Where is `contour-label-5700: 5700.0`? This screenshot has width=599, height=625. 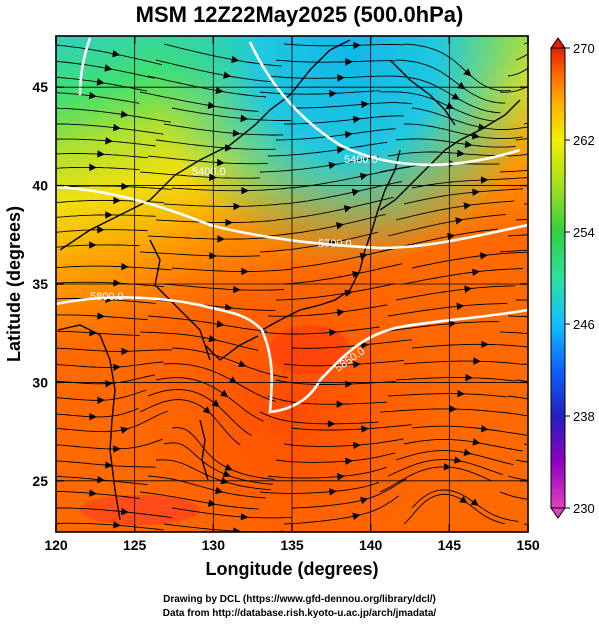 contour-label-5700: 5700.0 is located at coordinates (335, 244).